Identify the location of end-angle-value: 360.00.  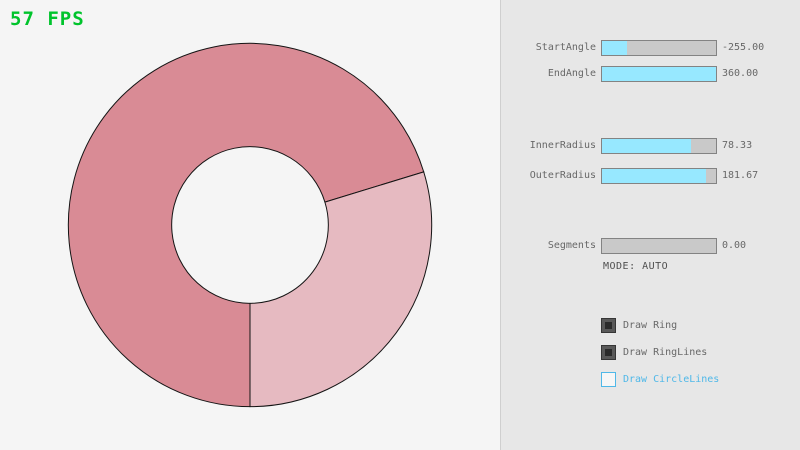
(740, 73).